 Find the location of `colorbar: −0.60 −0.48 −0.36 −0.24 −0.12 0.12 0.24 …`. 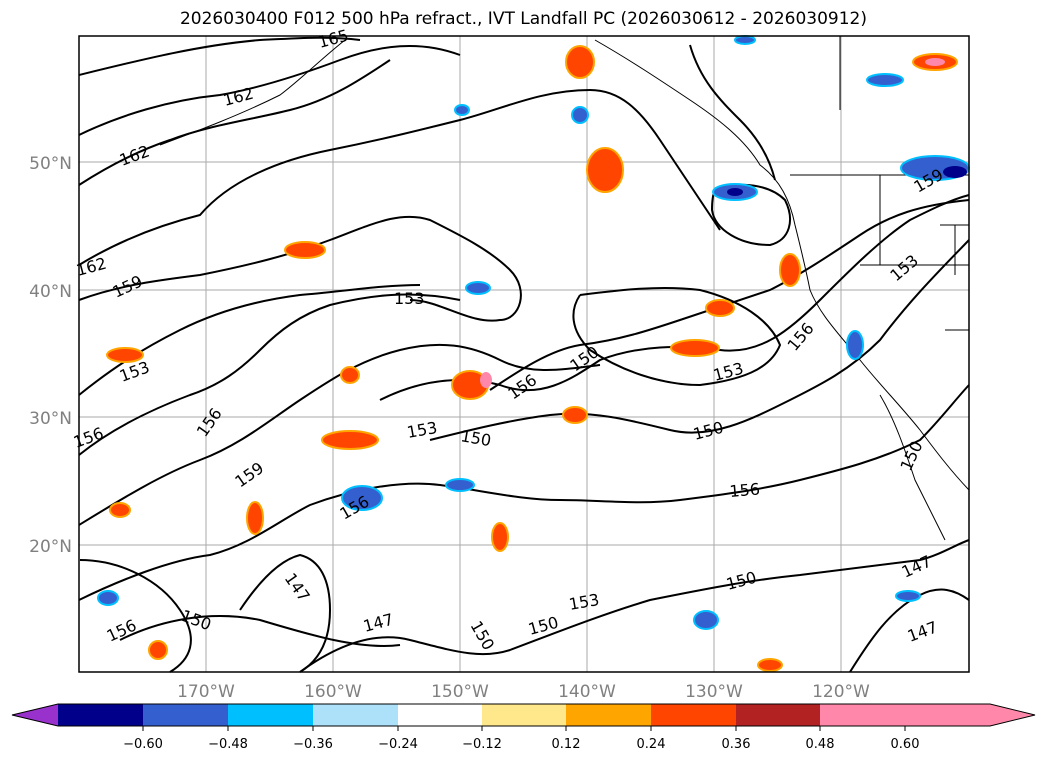

colorbar: −0.60 −0.48 −0.36 −0.24 −0.12 0.12 0.24 … is located at coordinates (523, 727).